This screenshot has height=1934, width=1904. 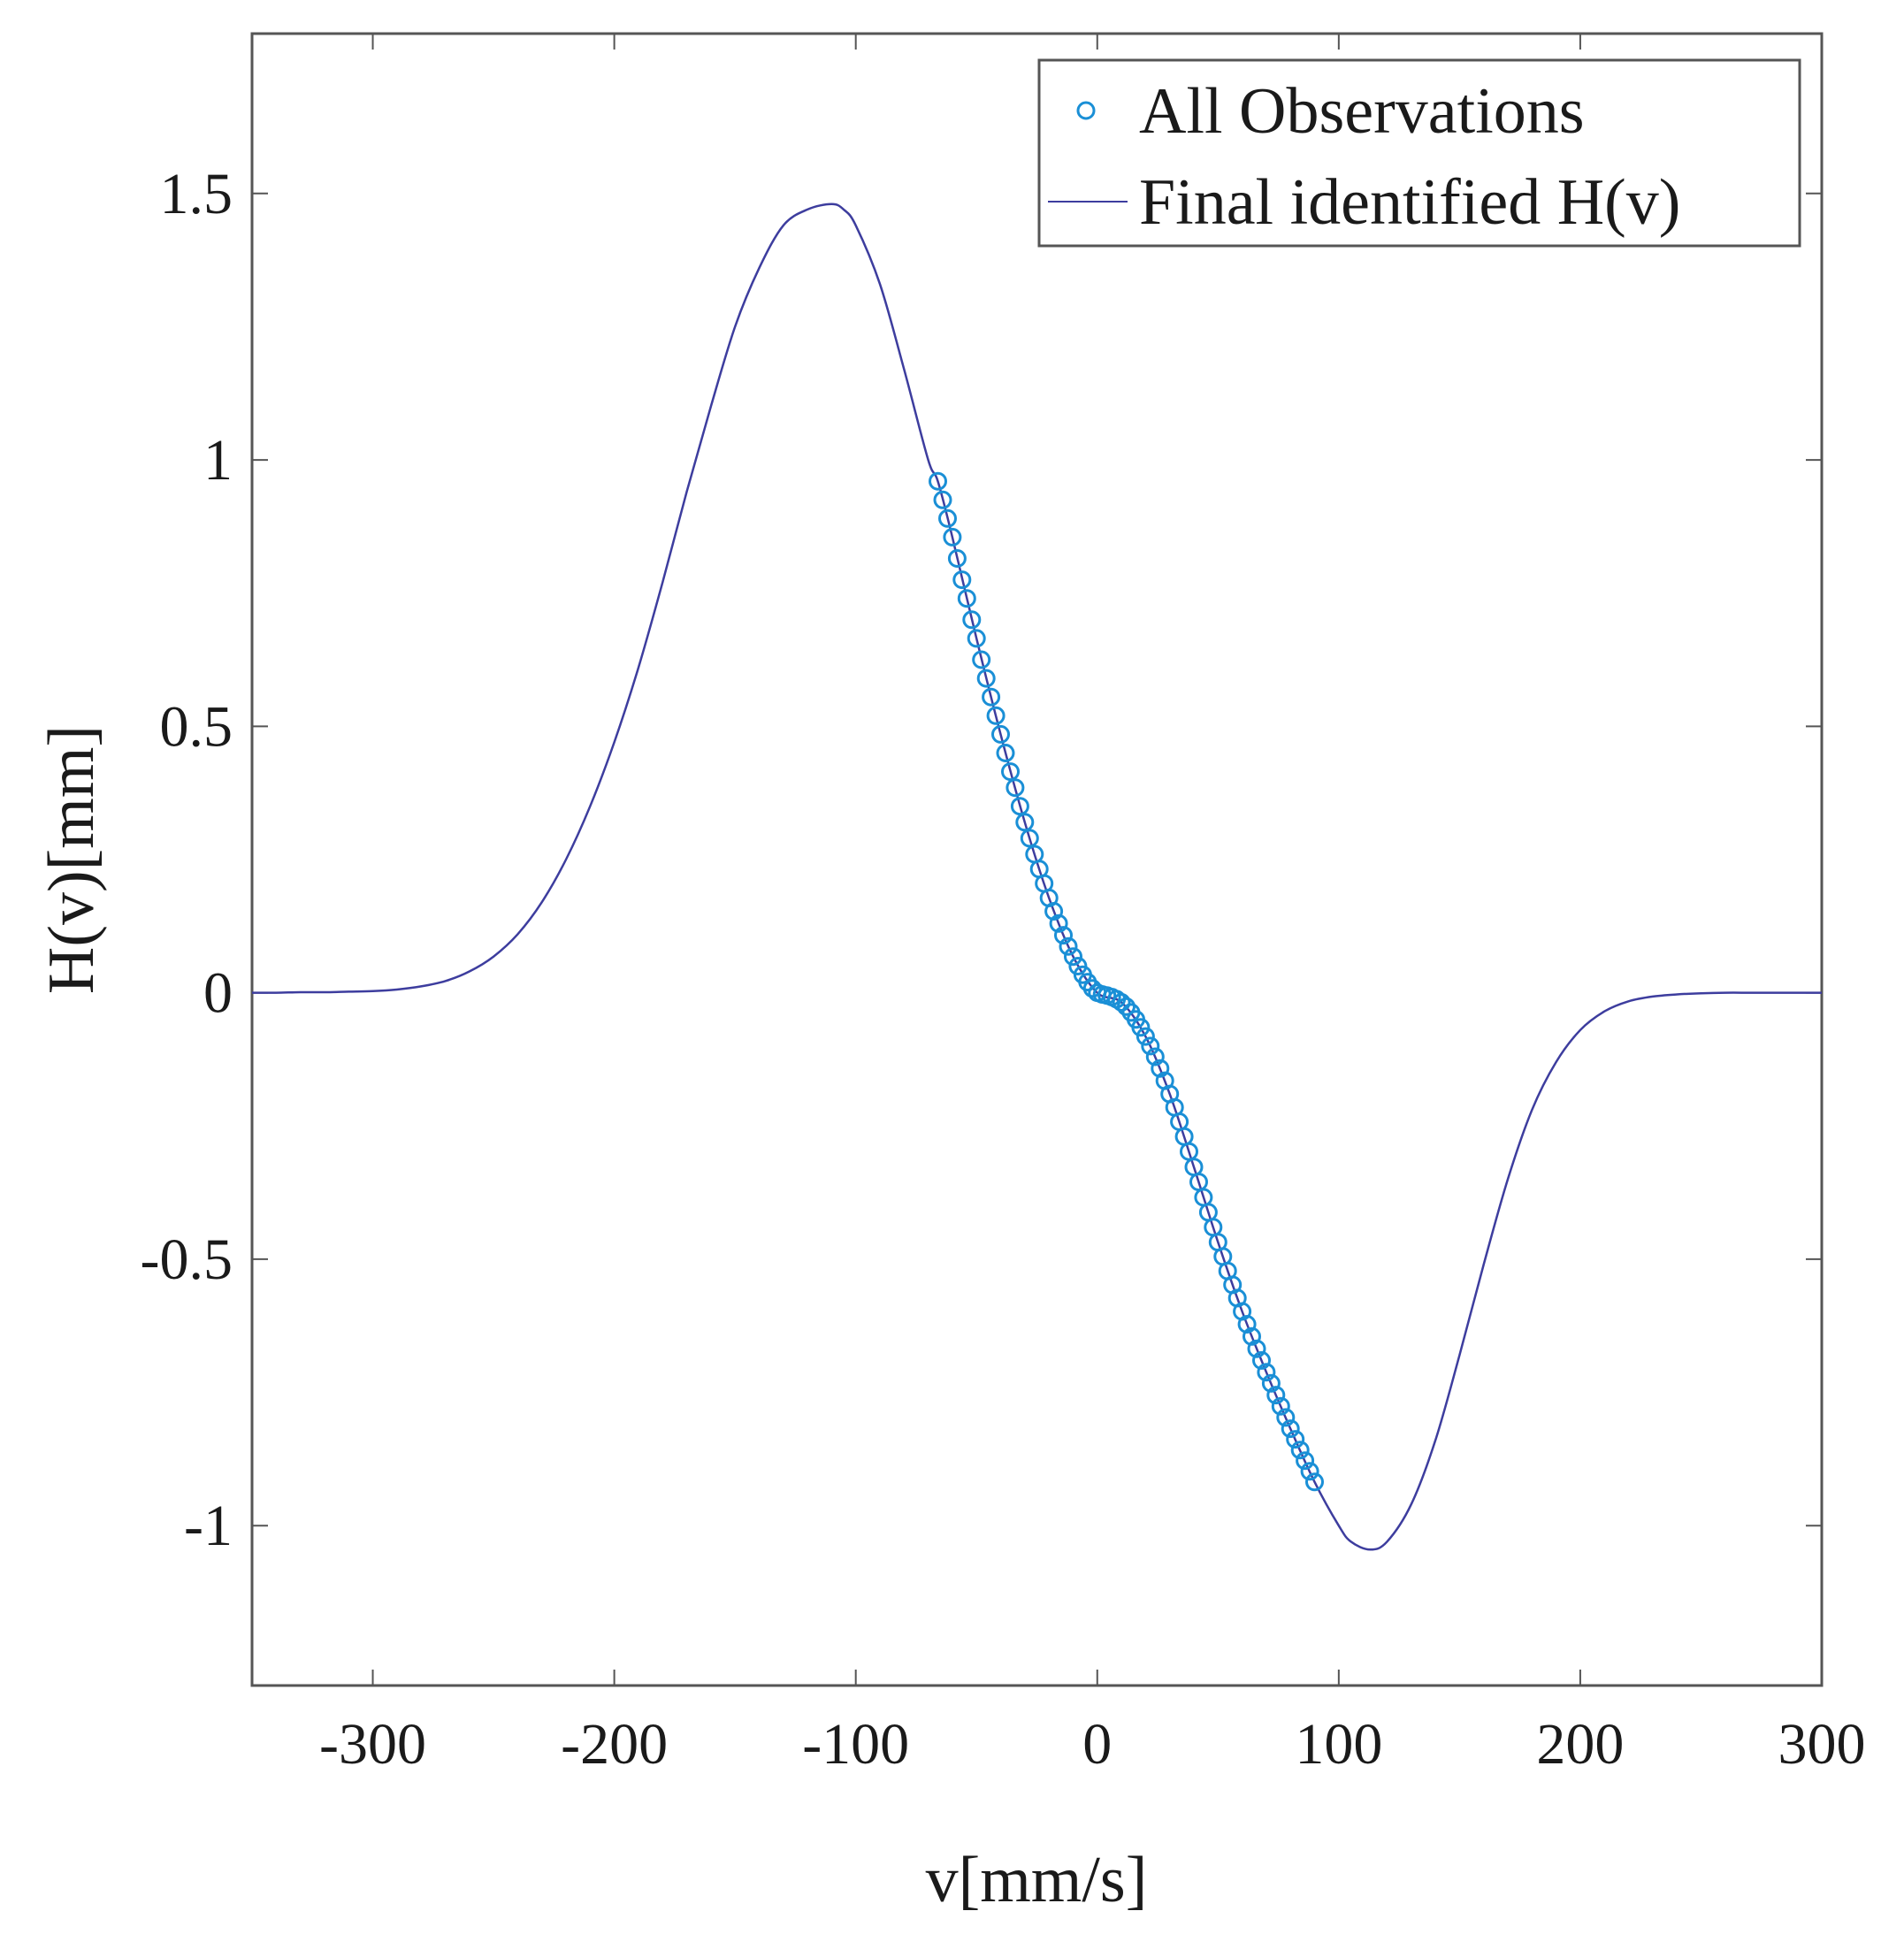 I want to click on y-tick-label: 0.5, so click(x=196, y=726).